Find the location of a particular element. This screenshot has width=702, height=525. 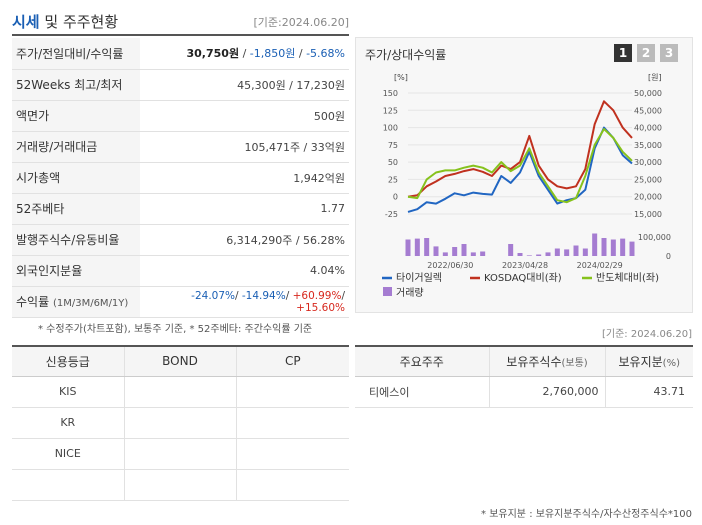

holder-header-shares-label: 보유주식수 is located at coordinates (534, 361).